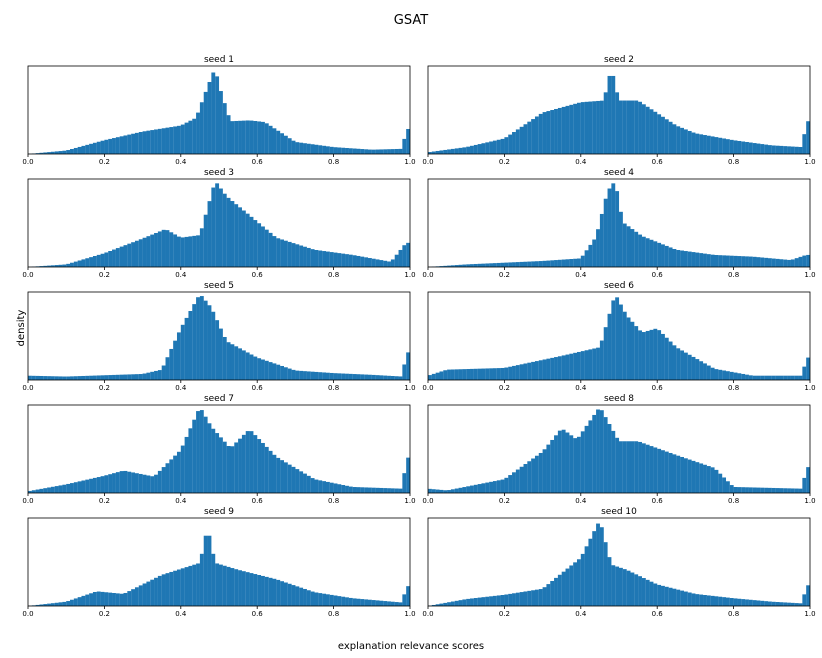 Image resolution: width=822 pixels, height=658 pixels. What do you see at coordinates (619, 60) in the screenshot?
I see `subplot-title: seed 2` at bounding box center [619, 60].